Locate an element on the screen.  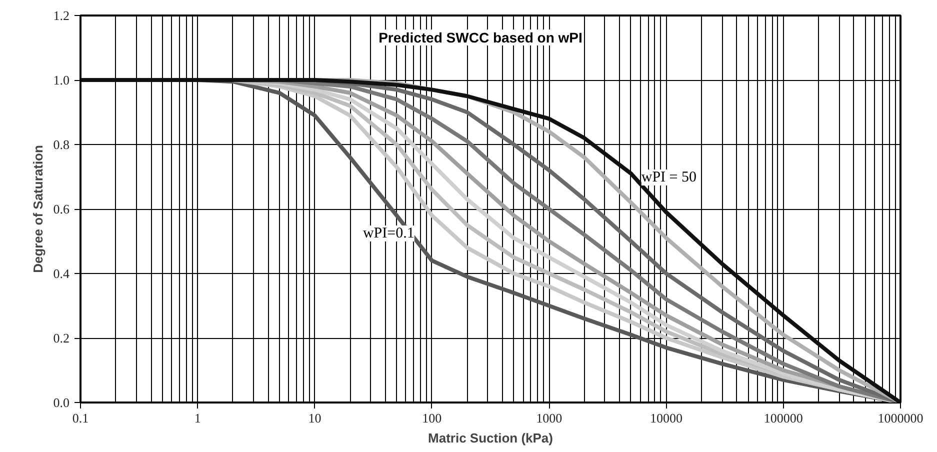
x-axis-title: Matric Suction (kPa) is located at coordinates (490, 438).